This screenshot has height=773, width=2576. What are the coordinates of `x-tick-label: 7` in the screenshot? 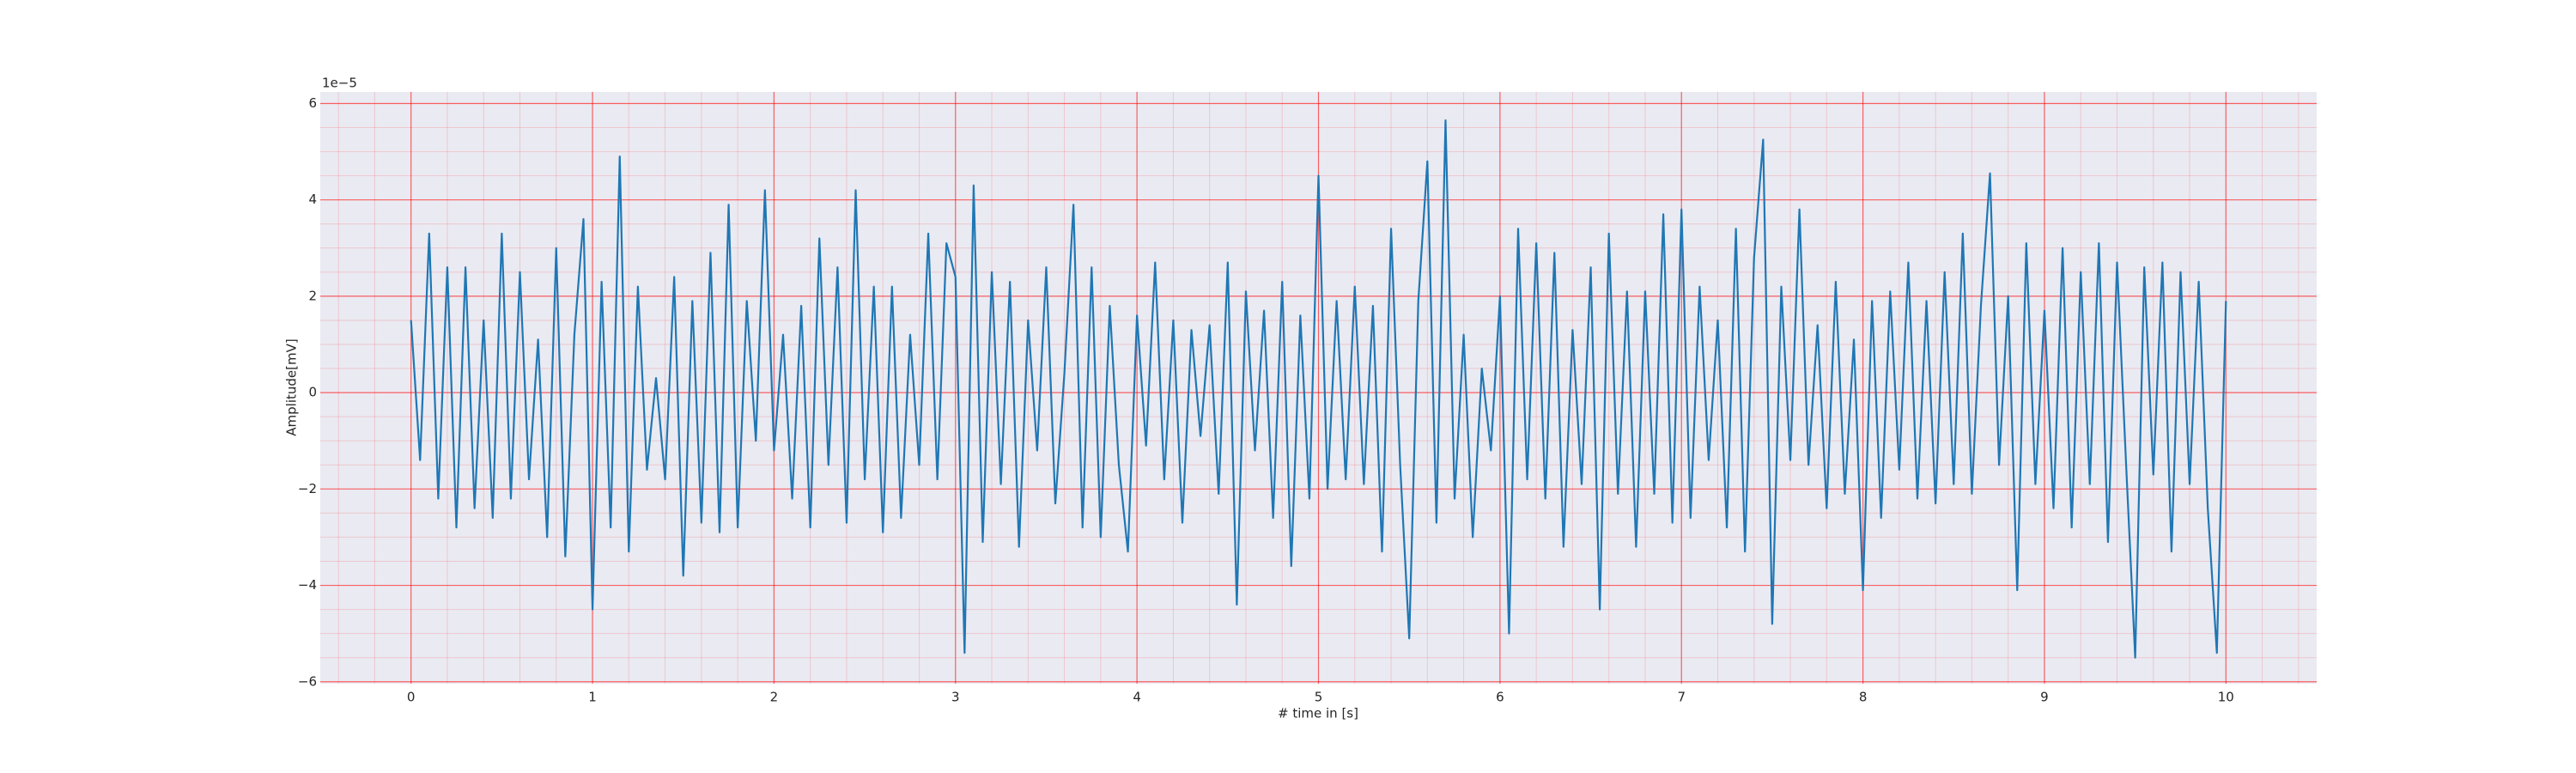 It's located at (1682, 697).